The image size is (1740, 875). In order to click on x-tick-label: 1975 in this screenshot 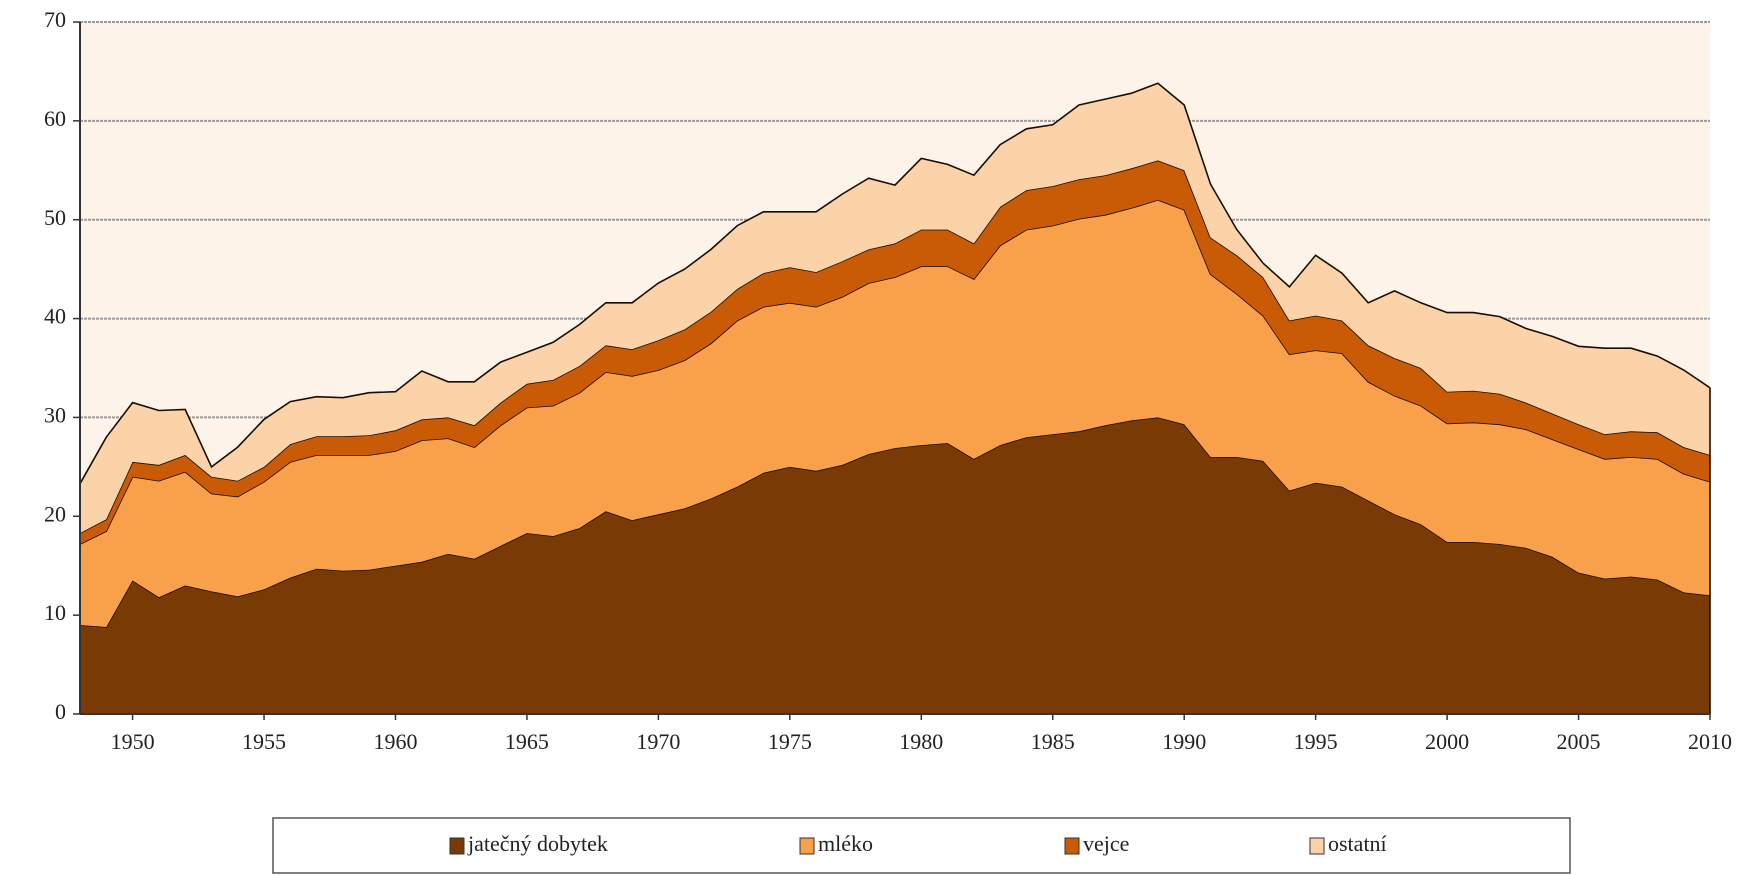, I will do `click(790, 741)`.